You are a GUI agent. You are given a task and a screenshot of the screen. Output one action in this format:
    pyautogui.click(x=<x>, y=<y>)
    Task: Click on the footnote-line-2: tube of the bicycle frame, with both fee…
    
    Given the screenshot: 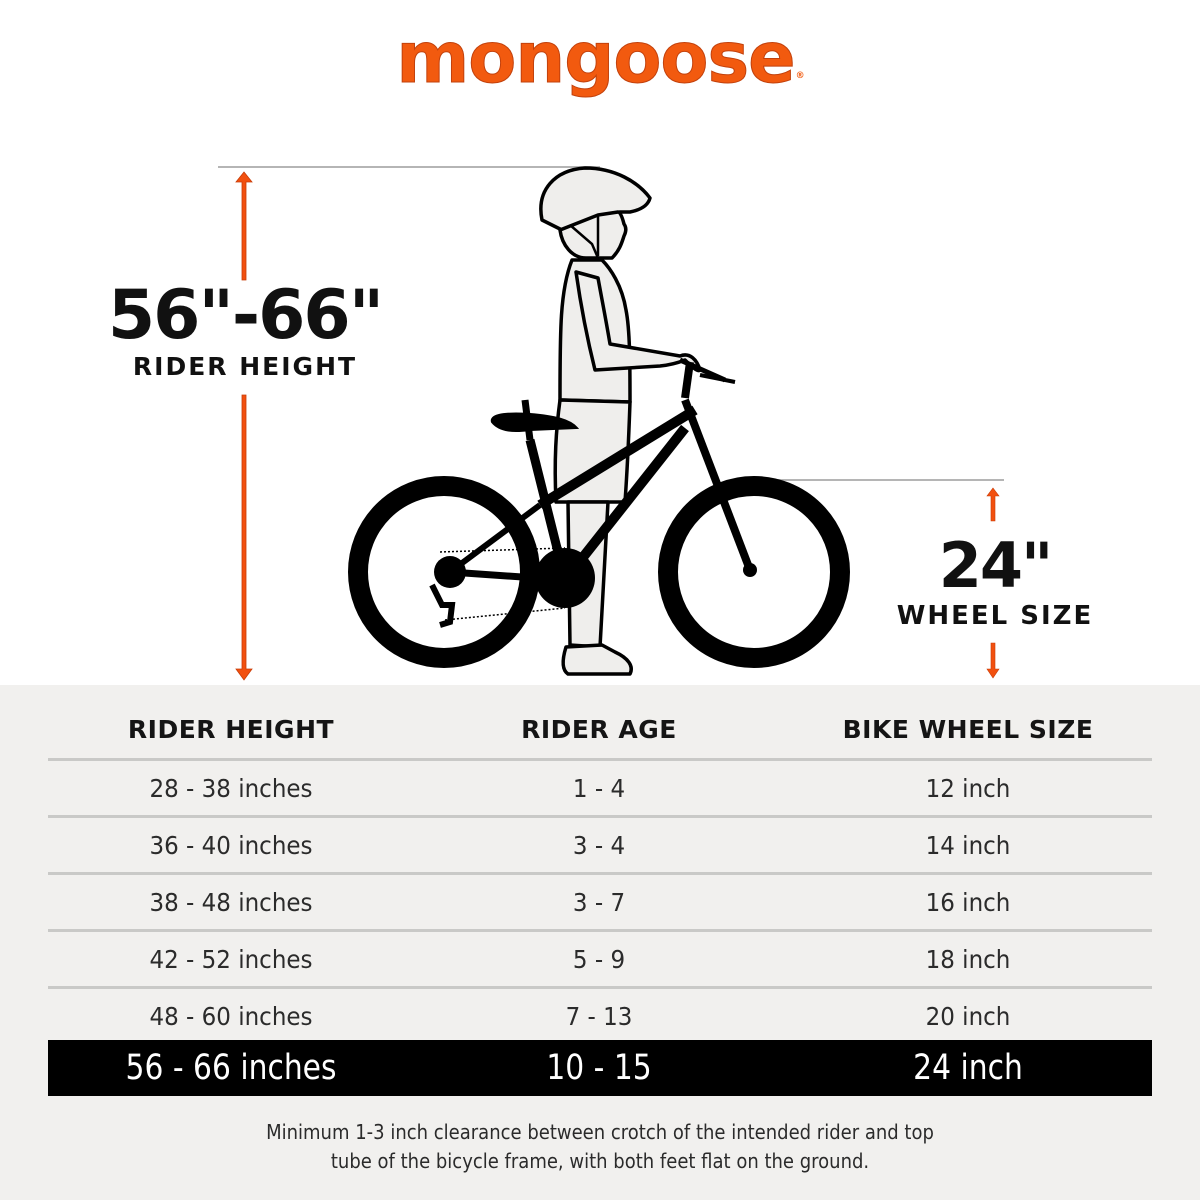 What is the action you would take?
    pyautogui.click(x=600, y=1161)
    